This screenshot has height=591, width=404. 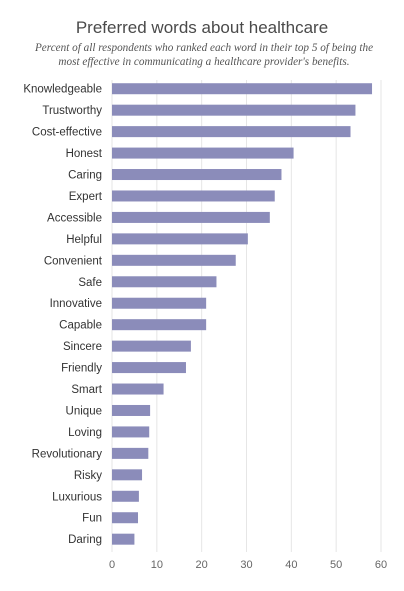 I want to click on category-label: Revolutionary, so click(x=67, y=454).